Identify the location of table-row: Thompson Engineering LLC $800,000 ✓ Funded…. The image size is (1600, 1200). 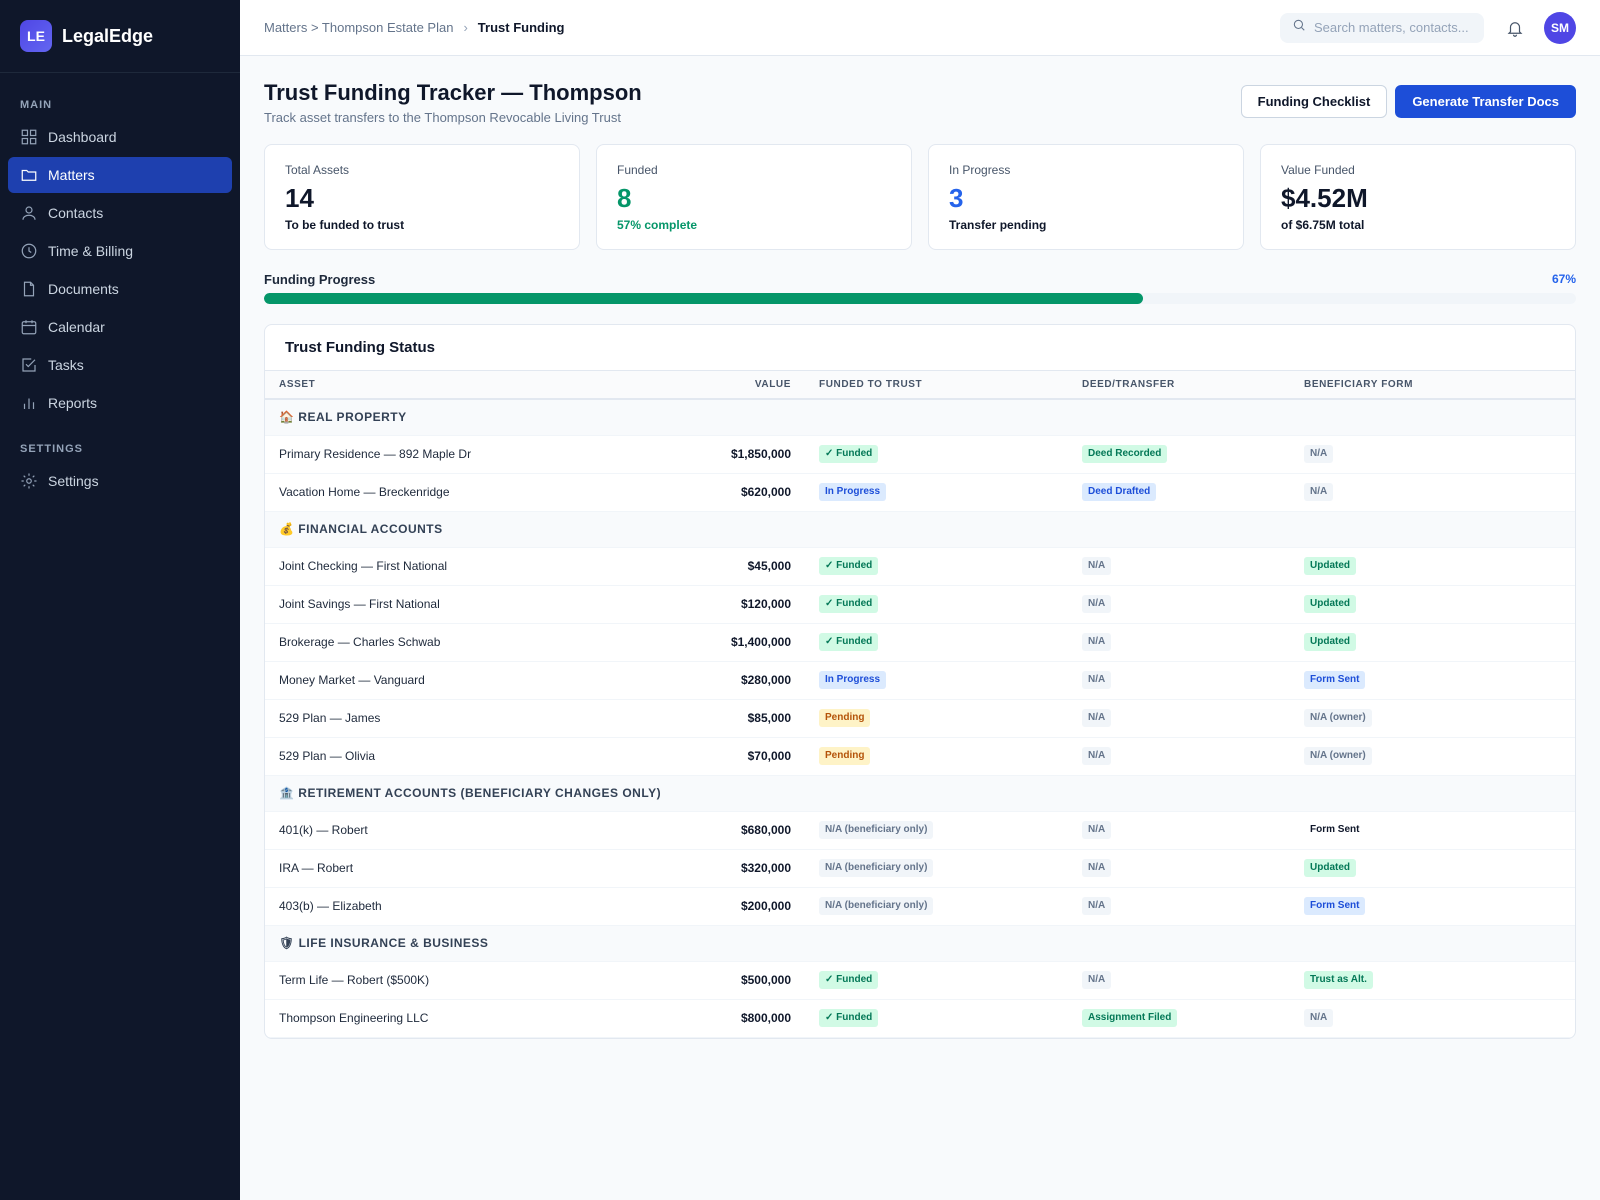
(920, 1018).